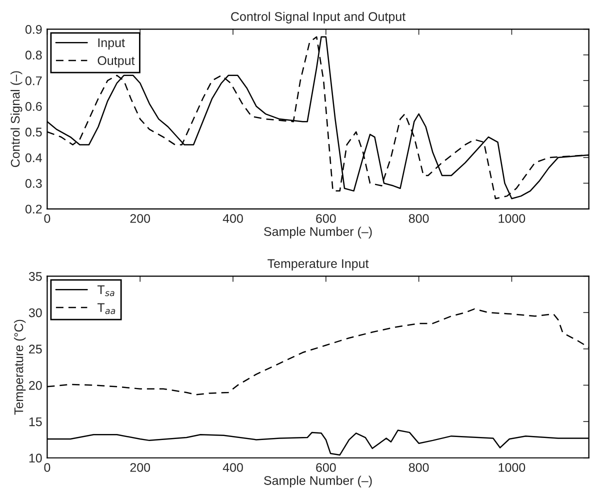 This screenshot has width=590, height=495. Describe the element at coordinates (111, 44) in the screenshot. I see `legend-label: Input` at that location.